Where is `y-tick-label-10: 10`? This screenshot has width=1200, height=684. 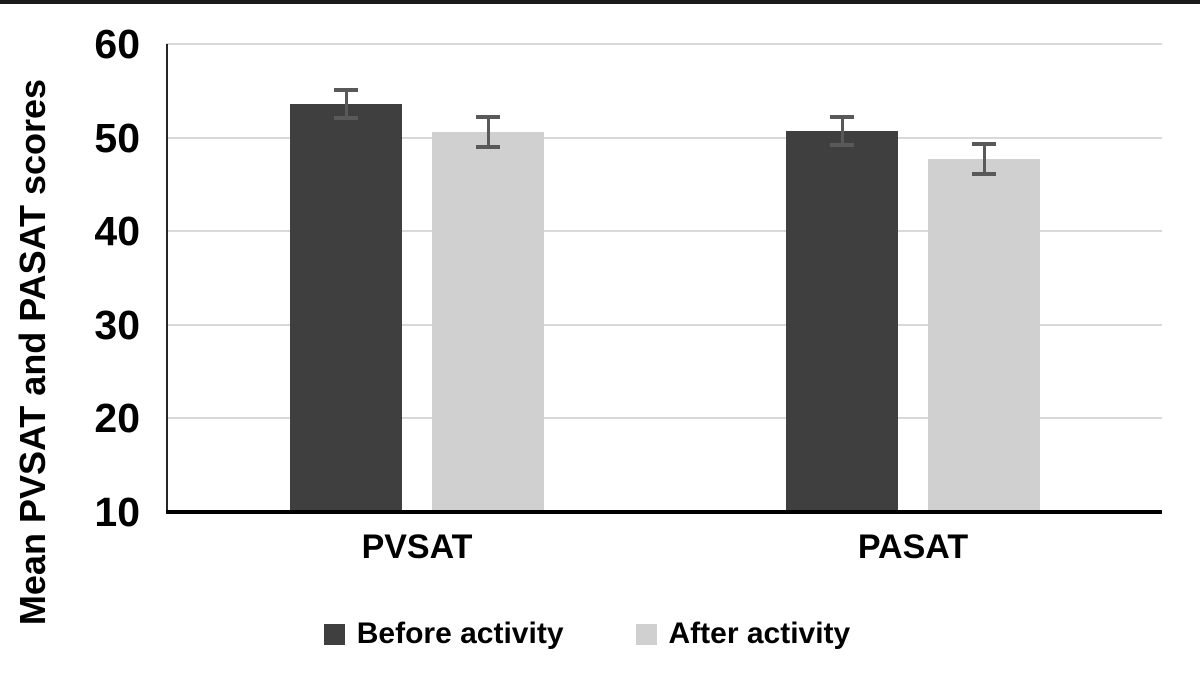
y-tick-label-10: 10 is located at coordinates (117, 512).